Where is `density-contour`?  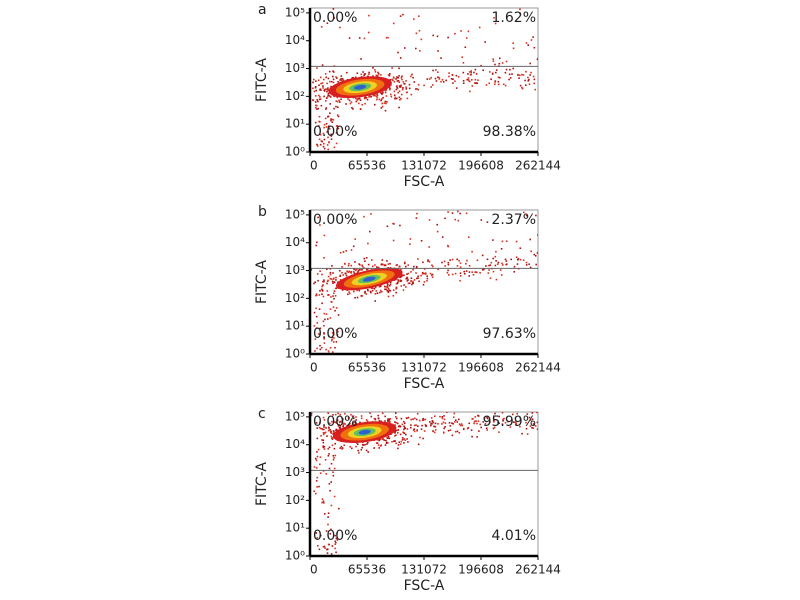 density-contour is located at coordinates (369, 279).